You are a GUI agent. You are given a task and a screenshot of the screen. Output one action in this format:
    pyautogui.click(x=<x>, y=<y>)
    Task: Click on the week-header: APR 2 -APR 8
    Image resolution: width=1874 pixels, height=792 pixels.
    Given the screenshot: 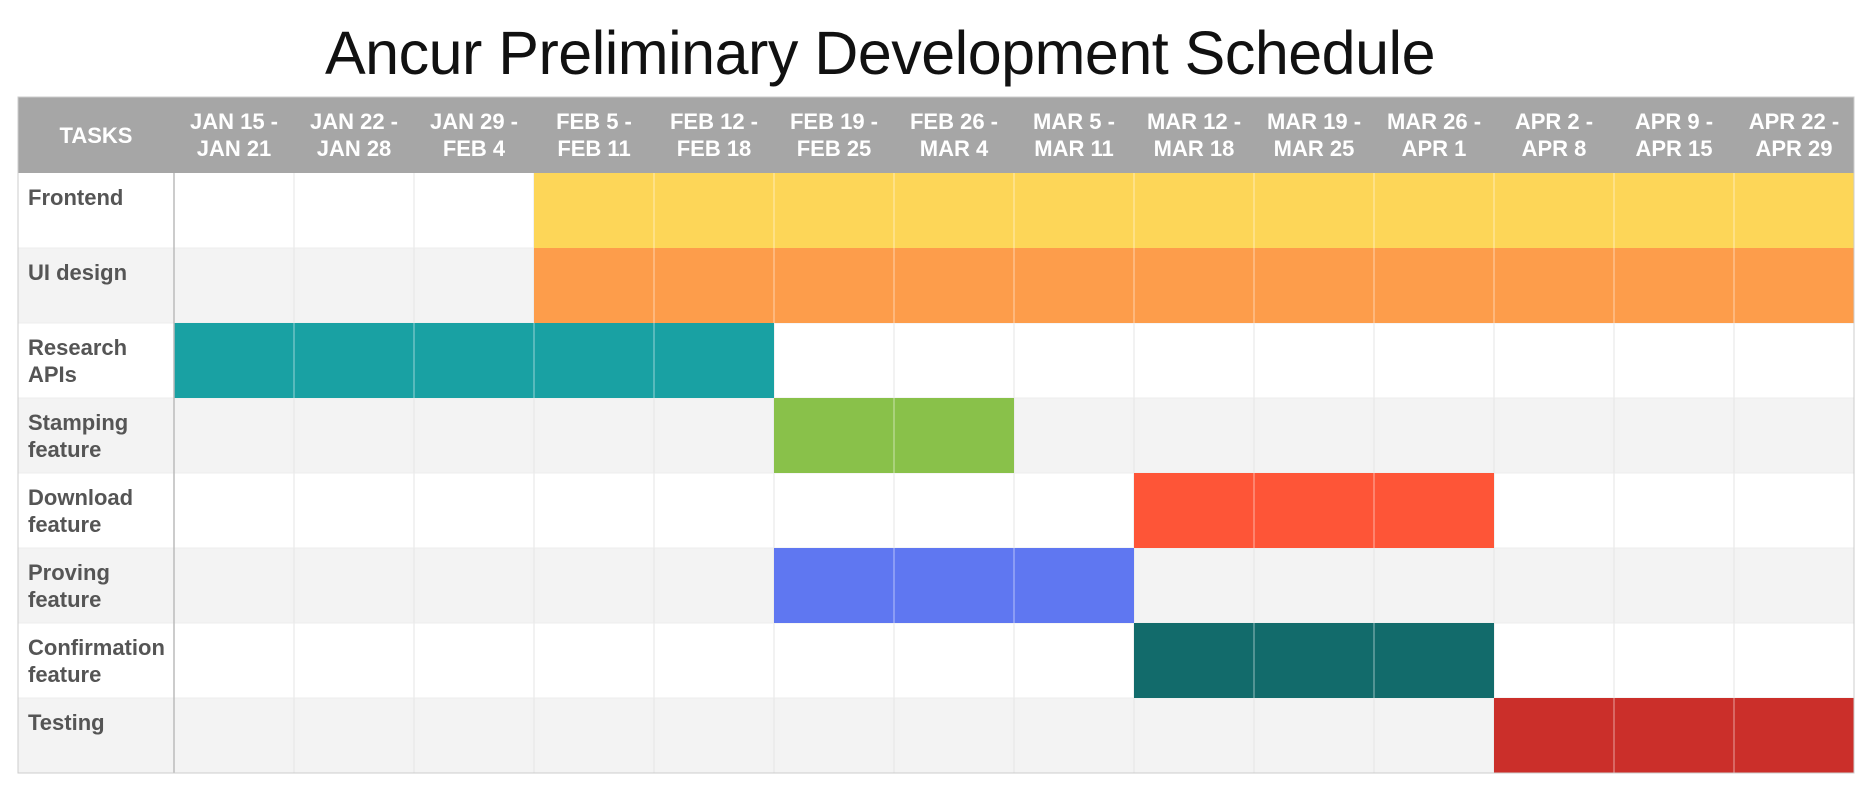 What is the action you would take?
    pyautogui.click(x=1554, y=135)
    